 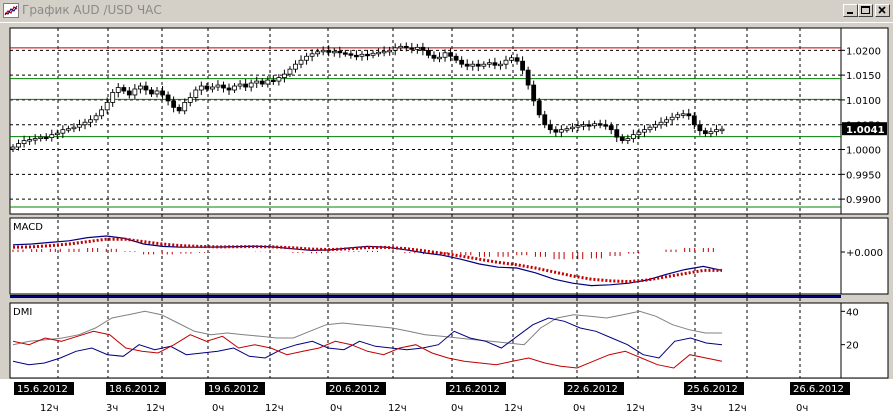 I want to click on date-tag-label: 15.6.2012, so click(x=42, y=389).